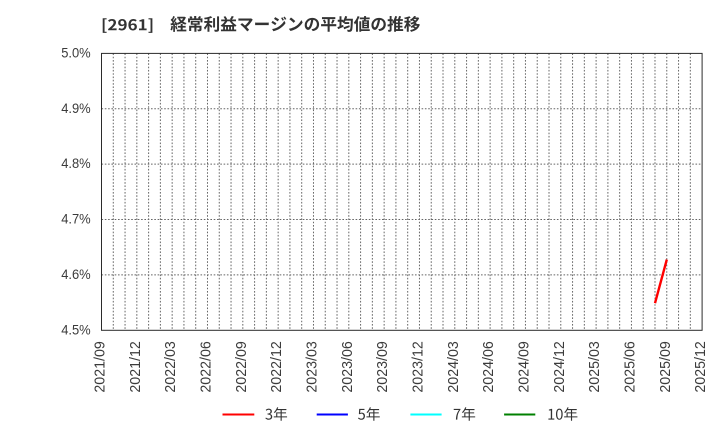  Describe the element at coordinates (454, 366) in the screenshot. I see `svg-text: 2024/03` at that location.